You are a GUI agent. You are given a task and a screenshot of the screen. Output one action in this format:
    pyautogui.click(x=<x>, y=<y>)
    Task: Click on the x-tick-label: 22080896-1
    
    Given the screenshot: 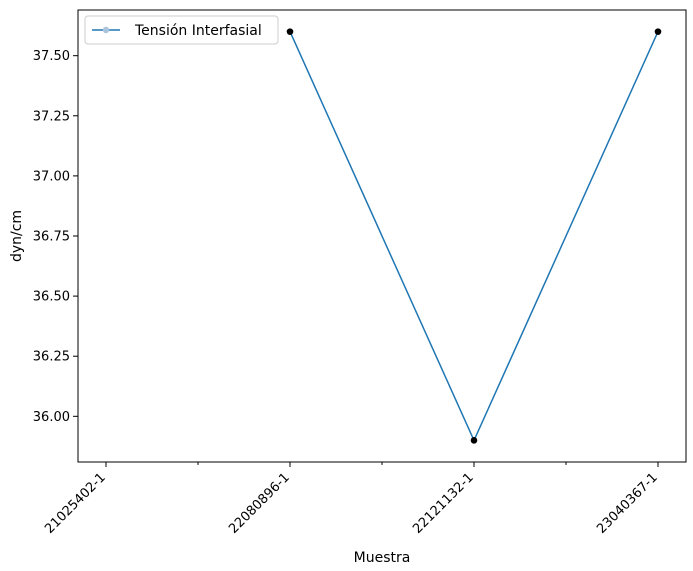 What is the action you would take?
    pyautogui.click(x=259, y=503)
    